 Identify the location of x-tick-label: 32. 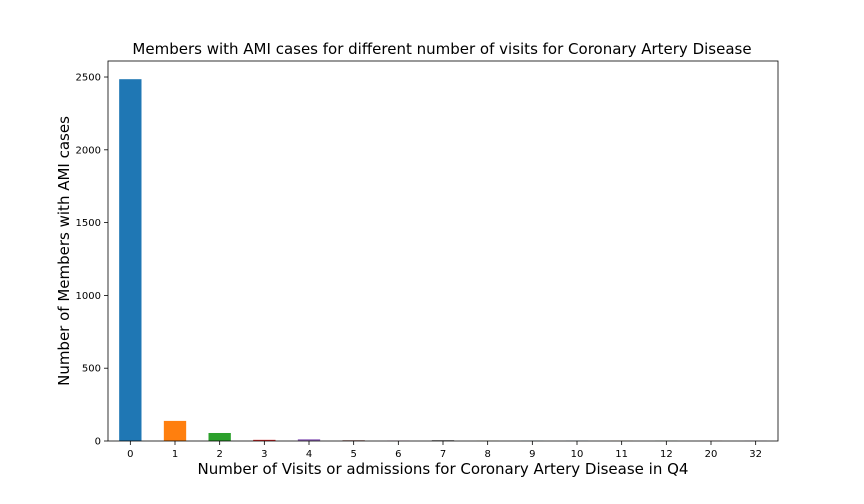
(755, 454).